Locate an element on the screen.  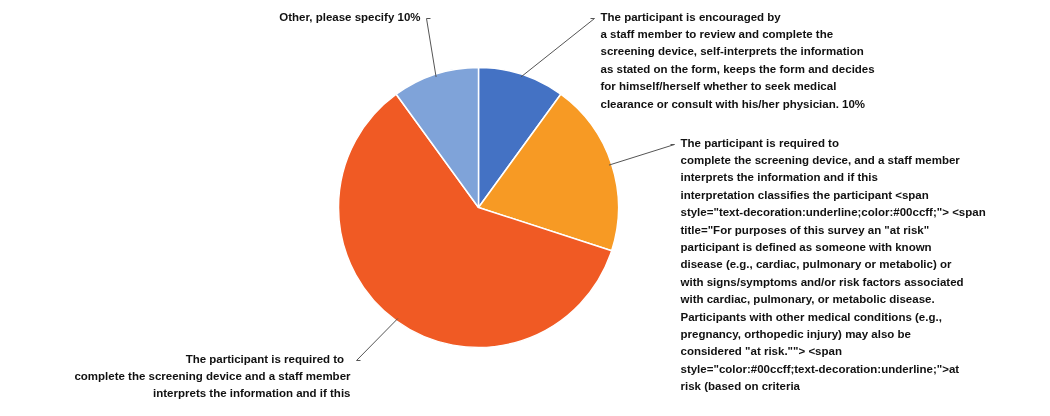
slice-label: The participant is encouraged by a staff member to review and complete the screening device, self-interprets the information as stated on the form, keeps the form and decides for himself/herself whether to seek medical clearance or consult with his/her physician. 10% is located at coordinates (737, 60).